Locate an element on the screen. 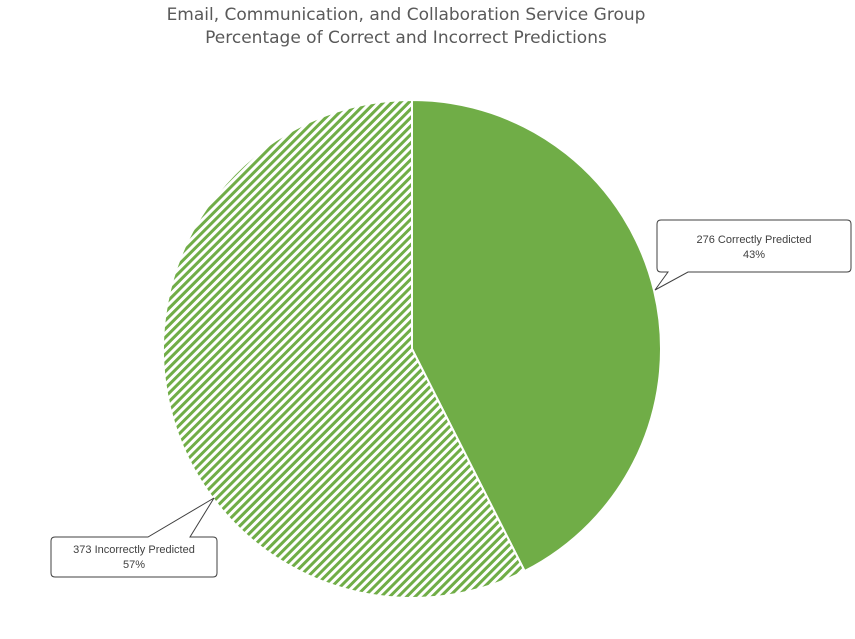 The height and width of the screenshot is (639, 855). data-label-percent: 43% is located at coordinates (754, 255).